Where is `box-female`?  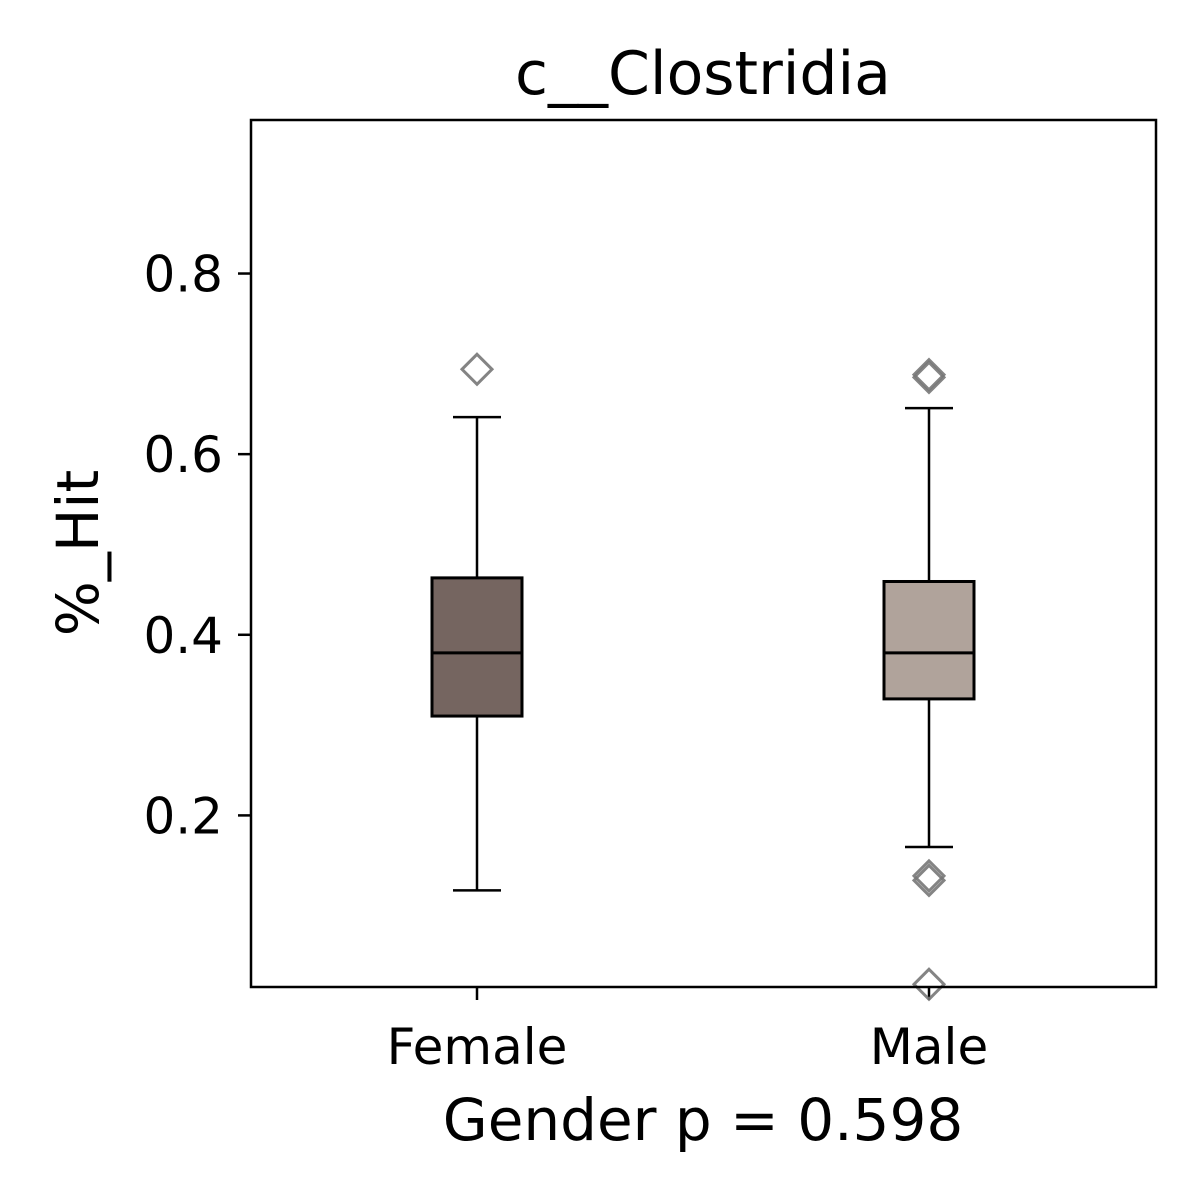
box-female is located at coordinates (477, 622).